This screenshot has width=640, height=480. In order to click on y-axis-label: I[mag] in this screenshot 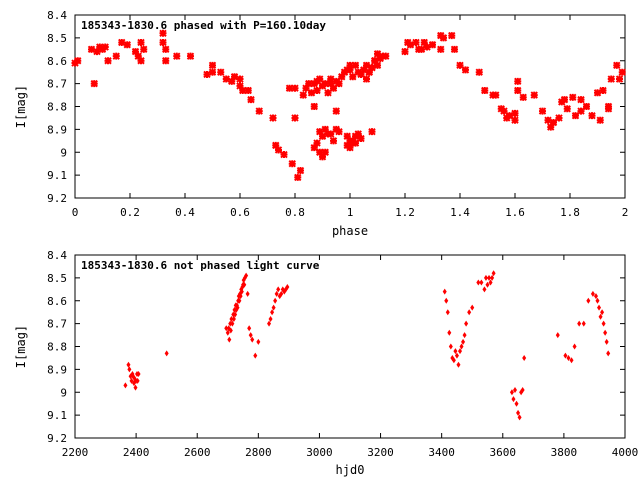, I will do `click(21, 106)`.